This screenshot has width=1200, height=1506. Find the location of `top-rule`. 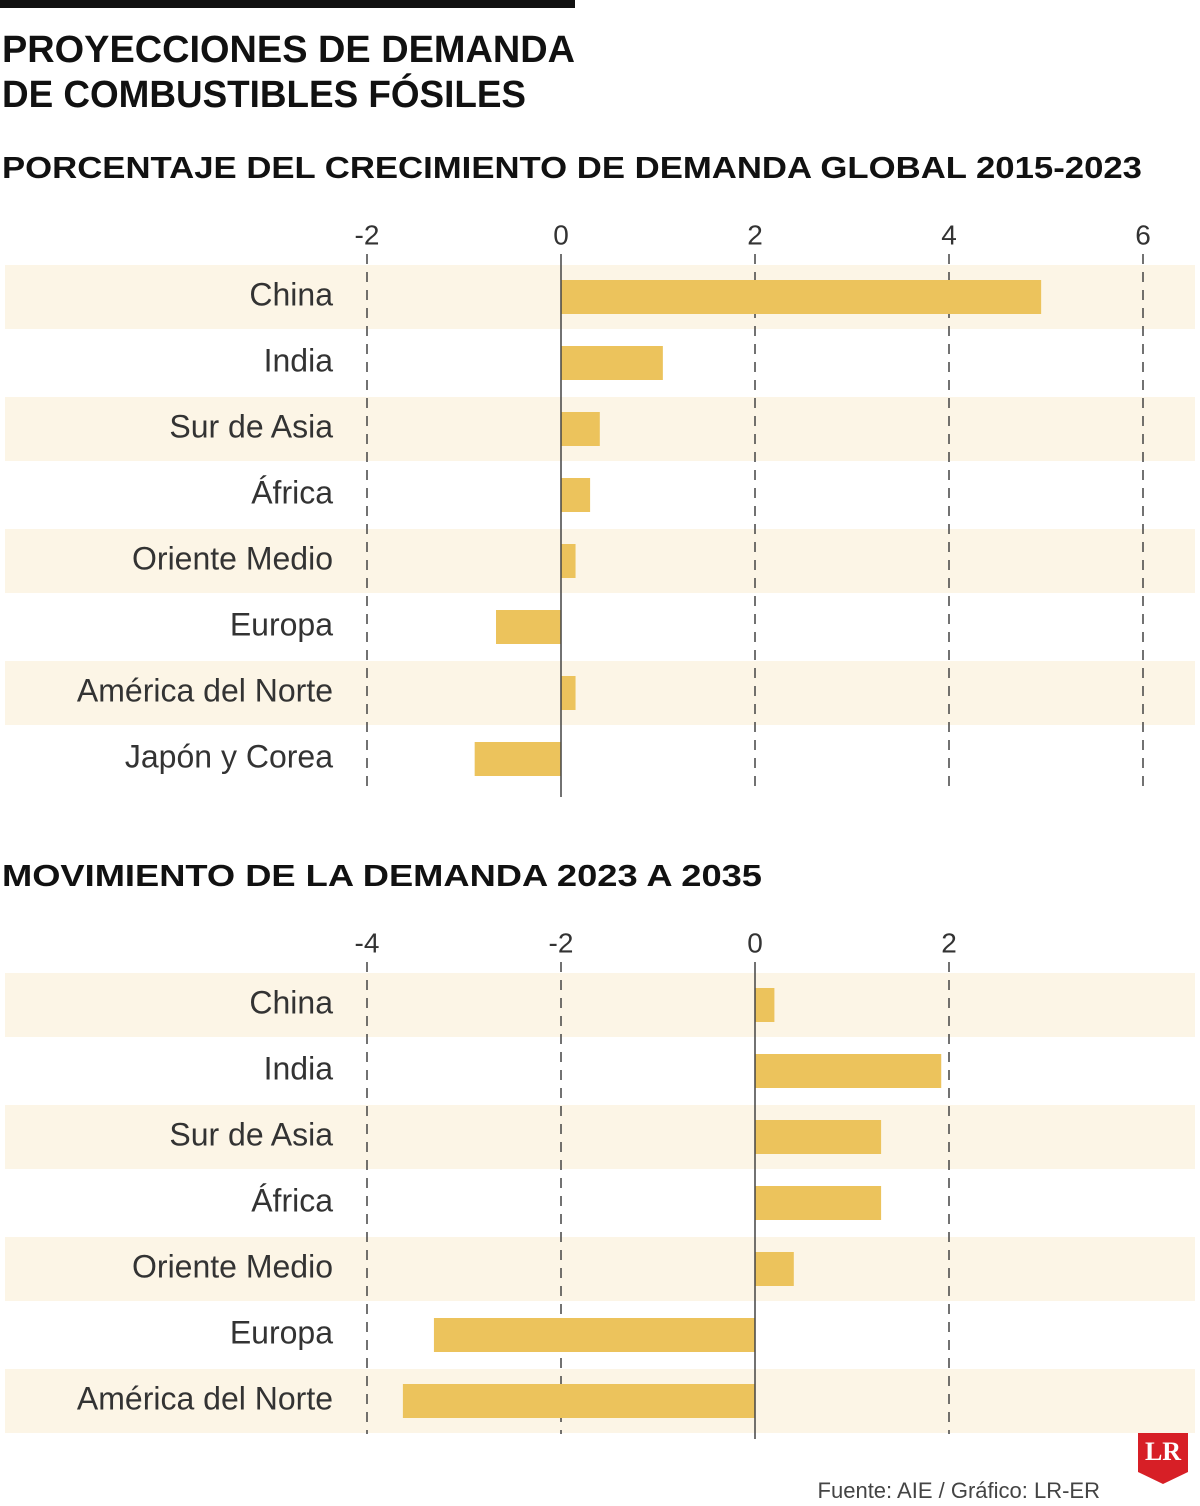

top-rule is located at coordinates (287, 4).